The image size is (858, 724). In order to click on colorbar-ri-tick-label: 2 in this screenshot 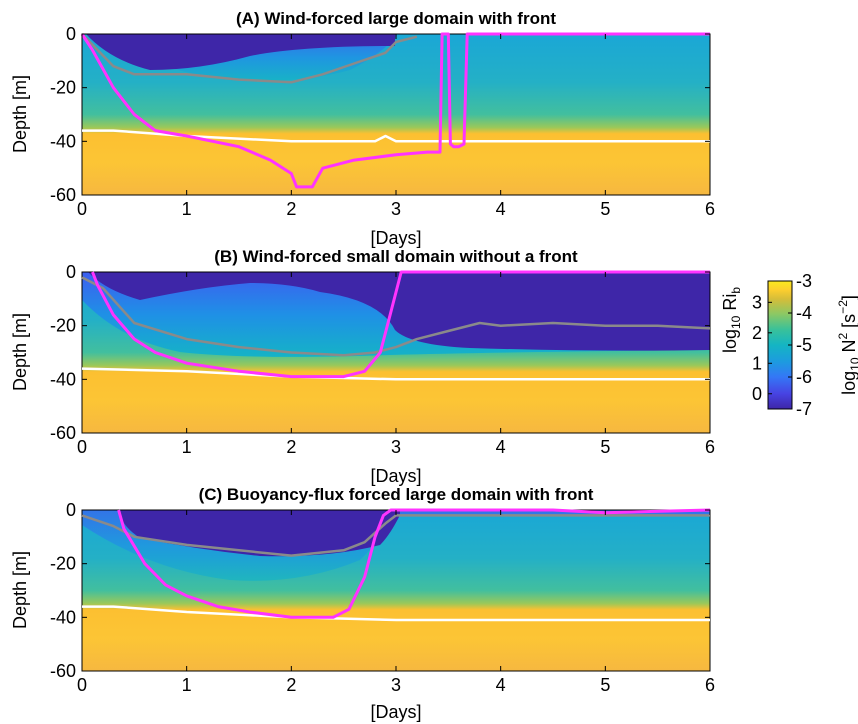, I will do `click(757, 333)`.